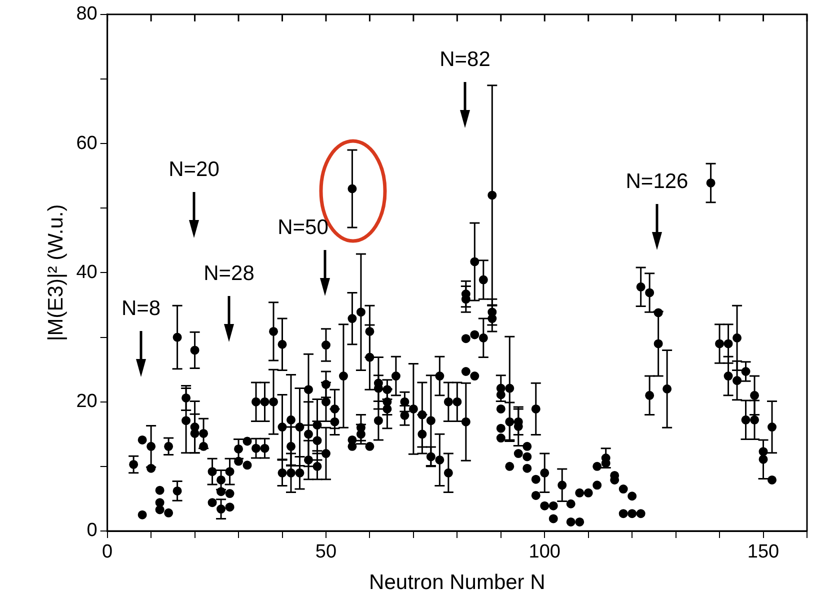 The image size is (813, 612). I want to click on y-tick-label: 40, so click(87, 272).